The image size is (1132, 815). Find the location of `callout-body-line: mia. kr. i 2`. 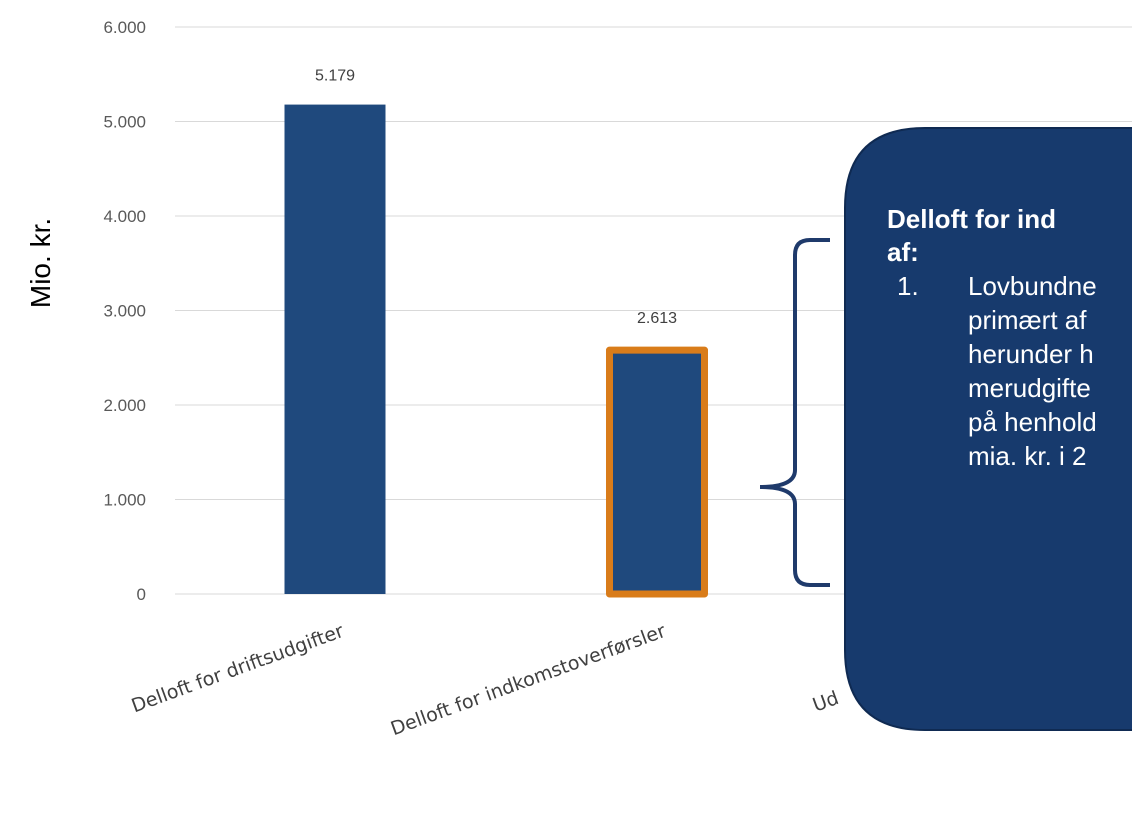

callout-body-line: mia. kr. i 2 is located at coordinates (1027, 456).